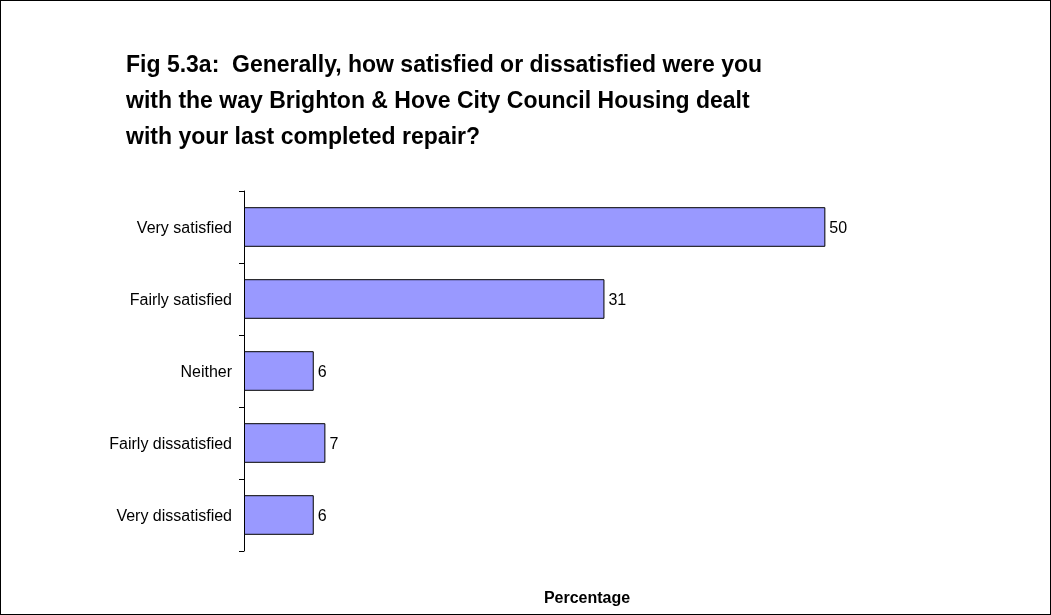 This screenshot has width=1051, height=615. Describe the element at coordinates (617, 299) in the screenshot. I see `data-label: 31` at that location.